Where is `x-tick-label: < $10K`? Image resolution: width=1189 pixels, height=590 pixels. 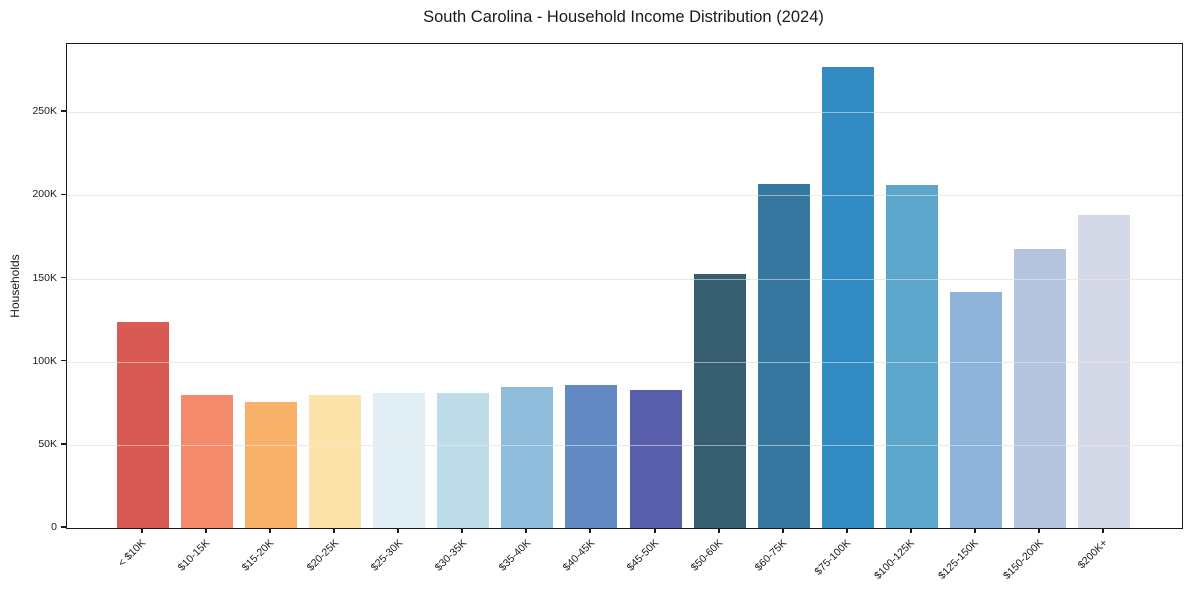
x-tick-label: < $10K is located at coordinates (132, 553).